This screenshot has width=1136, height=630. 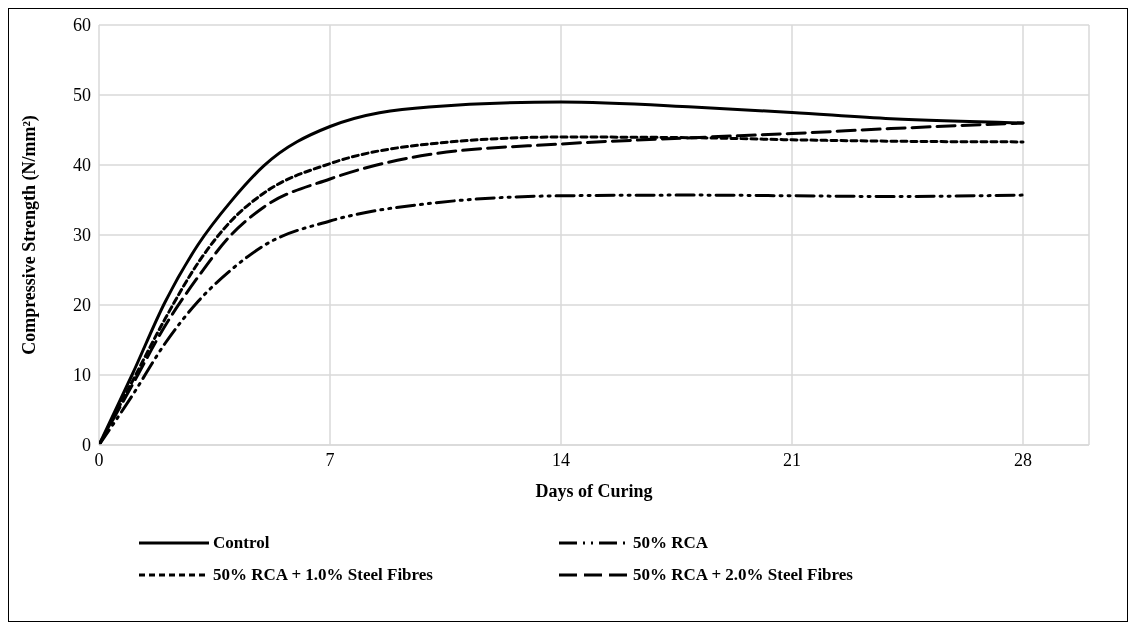 I want to click on legend-label: 50% RCA + 2.0% Steel Fibres, so click(x=743, y=575).